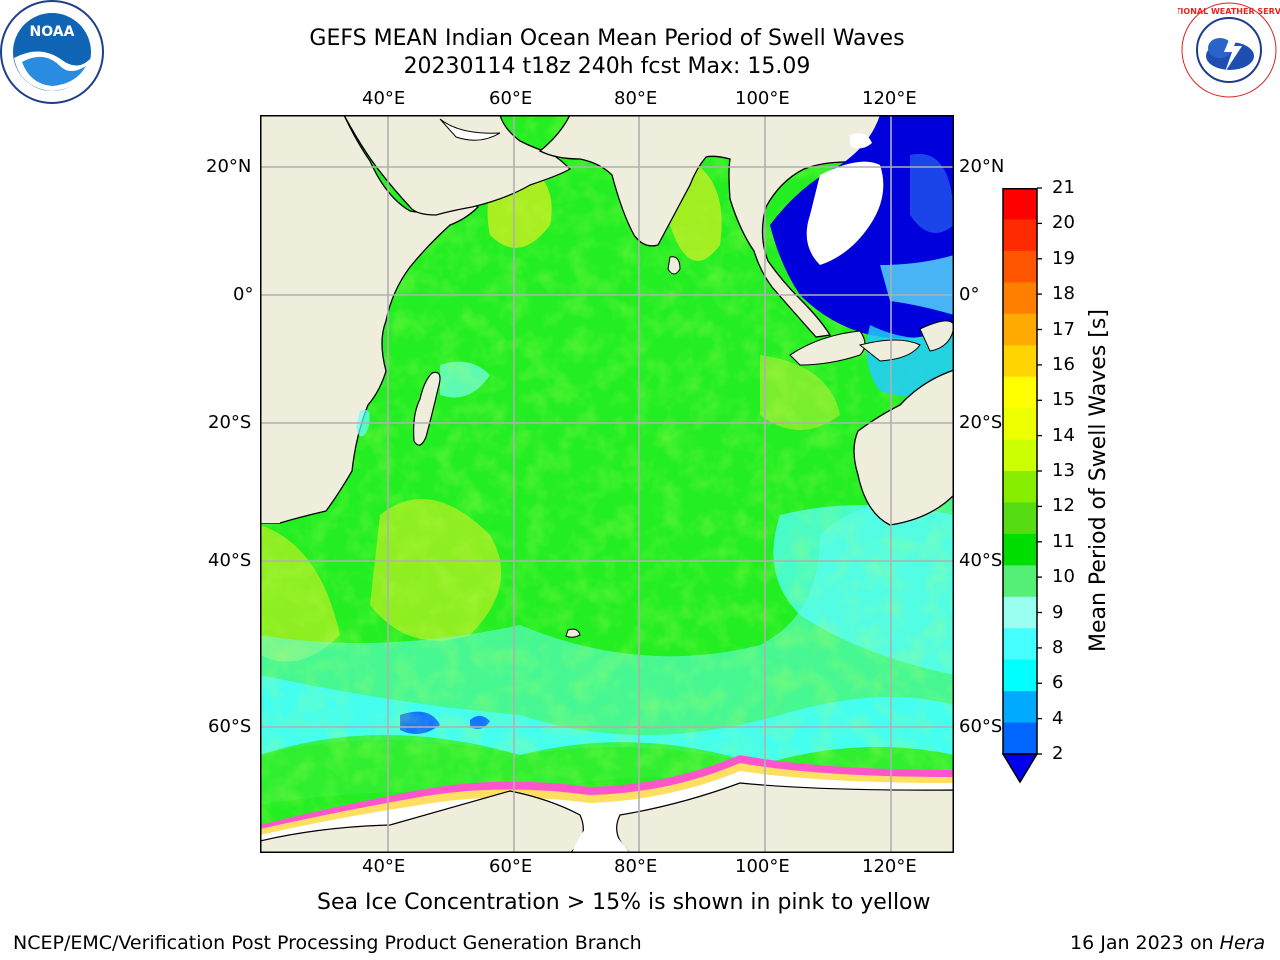  Describe the element at coordinates (1142, 943) in the screenshot. I see `footer-date-text: 16 Jan 2023 on` at that location.